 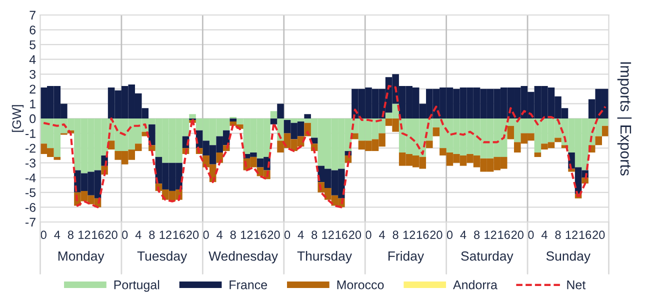 What do you see at coordinates (324, 257) in the screenshot?
I see `text: Thursday` at bounding box center [324, 257].